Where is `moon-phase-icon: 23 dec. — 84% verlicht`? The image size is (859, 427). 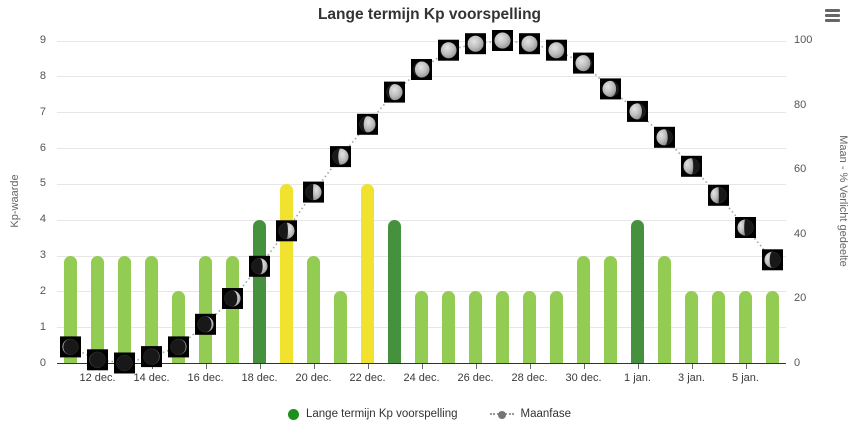 moon-phase-icon: 23 dec. — 84% verlicht is located at coordinates (394, 92).